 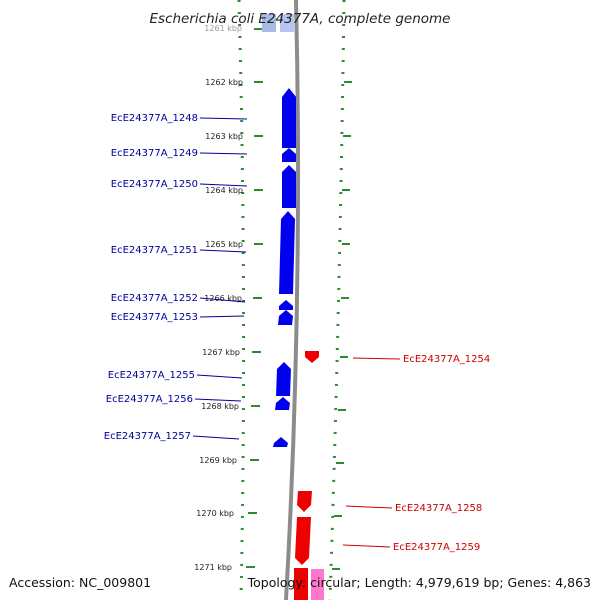 I want to click on forward-genes, so click(x=284, y=267).